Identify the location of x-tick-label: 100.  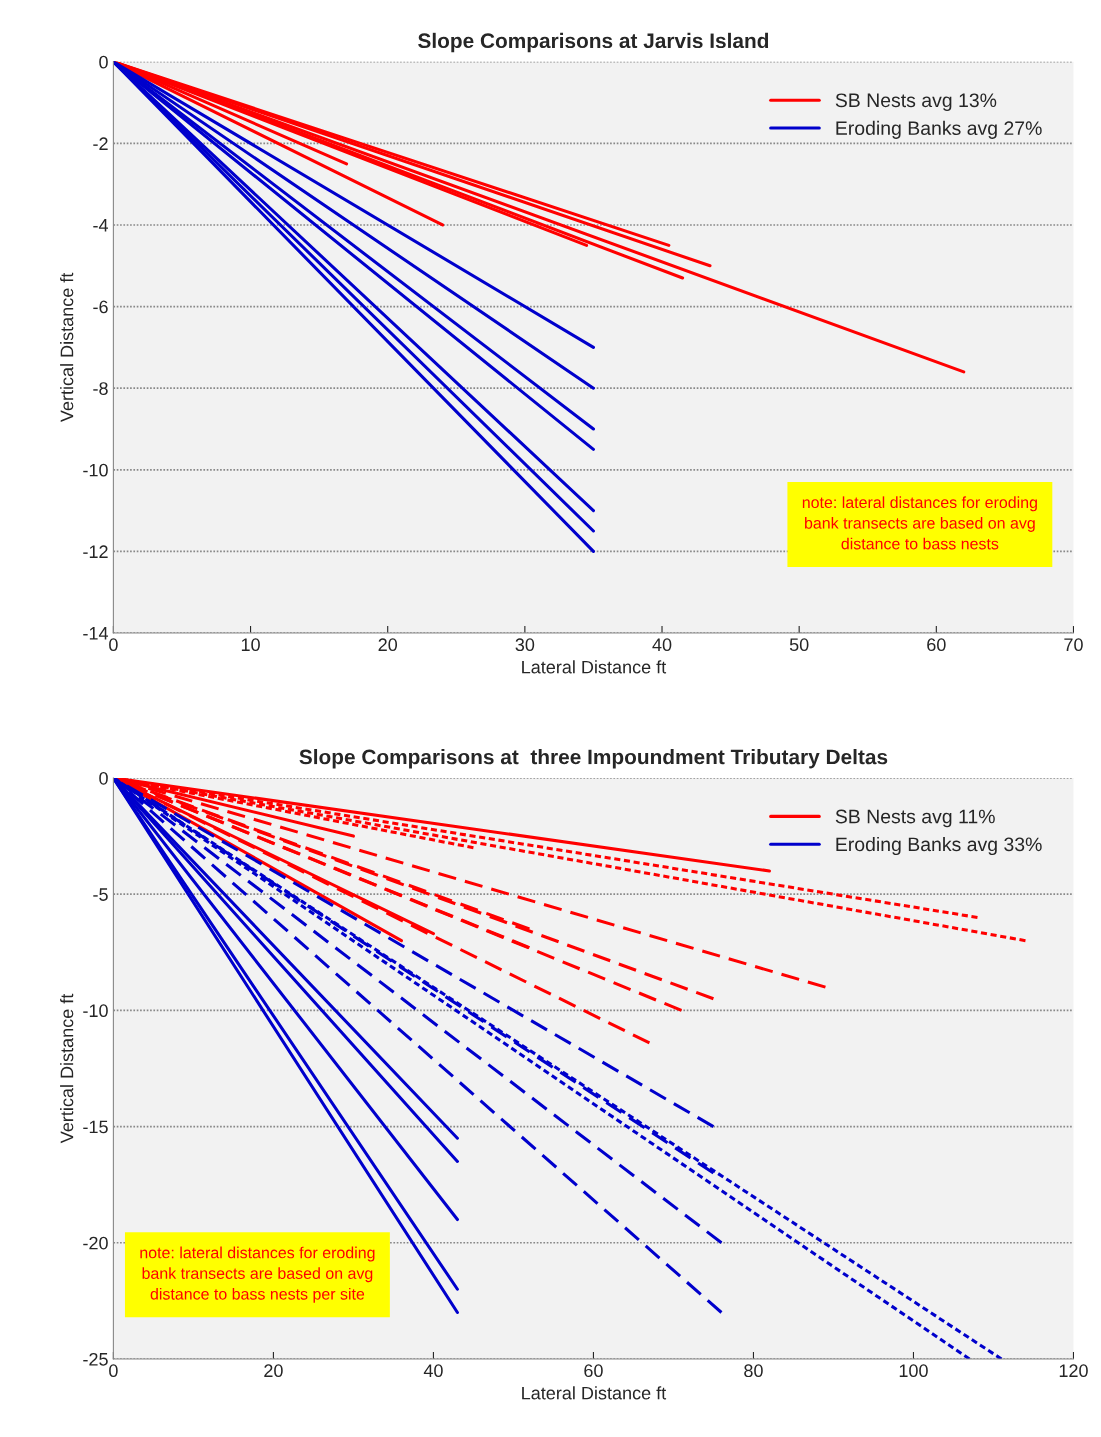
(913, 1371).